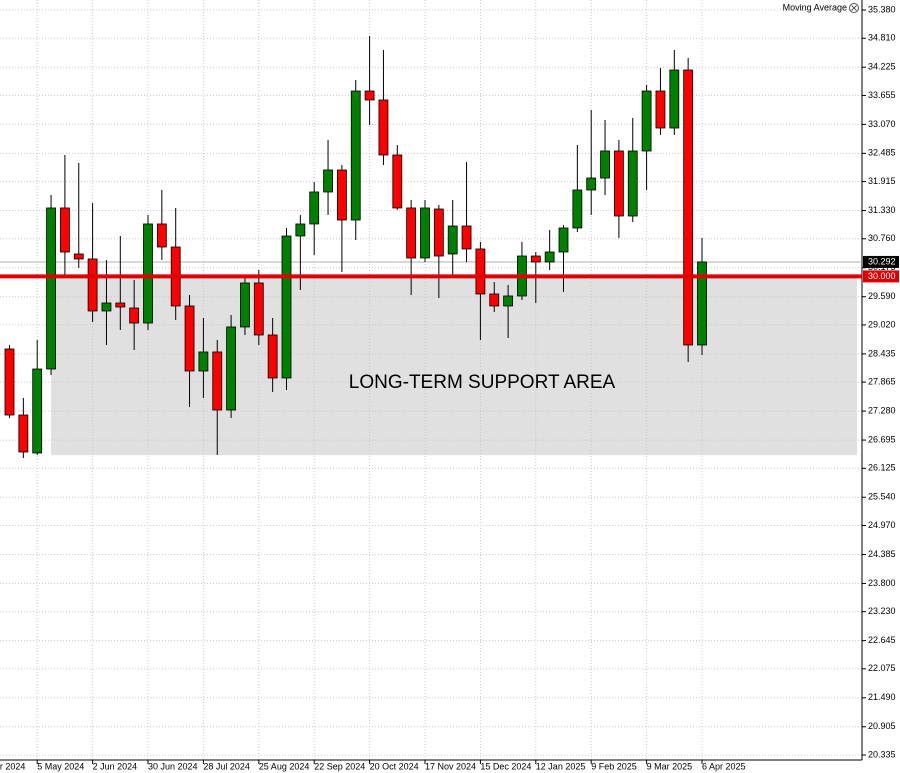  I want to click on y-tick-label: 25.540, so click(882, 497).